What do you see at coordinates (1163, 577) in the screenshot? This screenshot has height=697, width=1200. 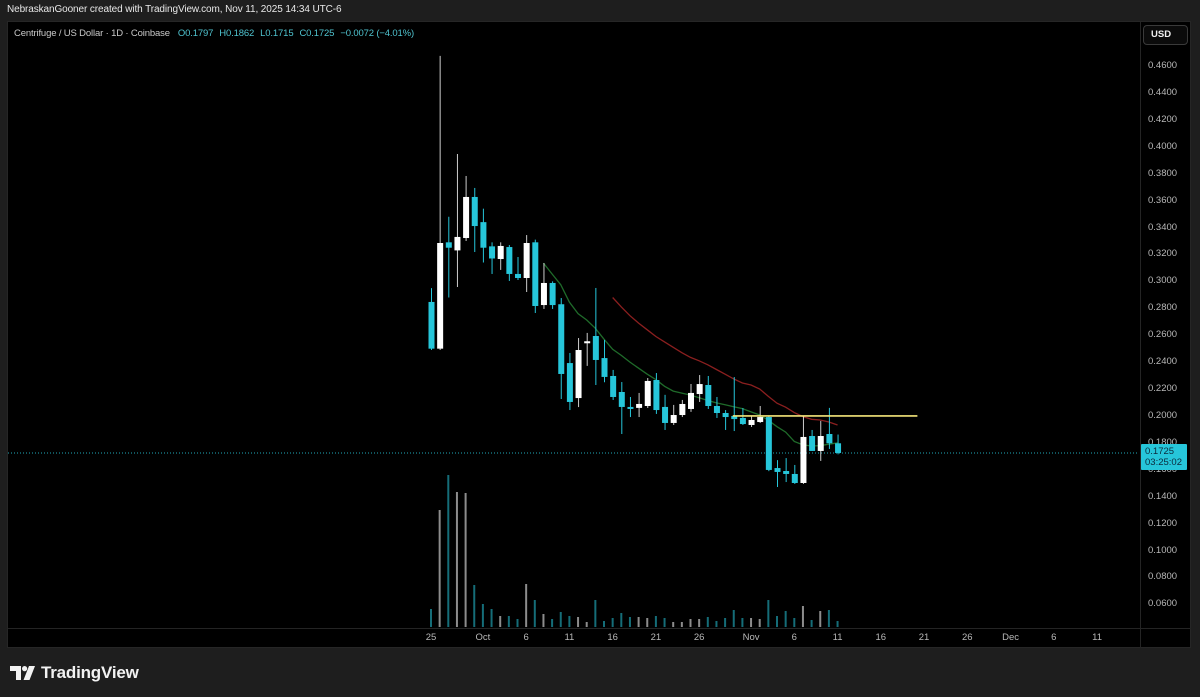 I see `price-axis-label: 0.0800` at bounding box center [1163, 577].